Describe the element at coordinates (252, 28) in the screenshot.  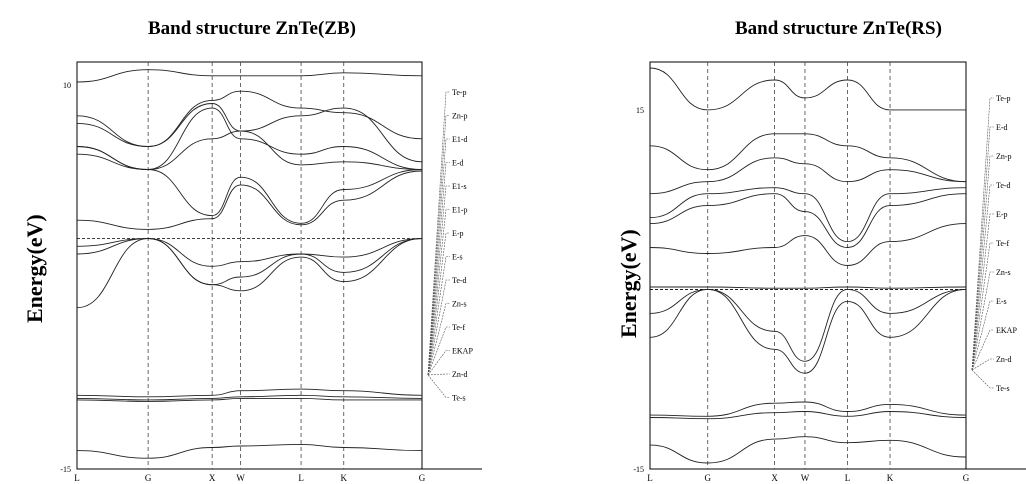
I see `chart-title-zb: Band structure ZnTe(ZB)` at that location.